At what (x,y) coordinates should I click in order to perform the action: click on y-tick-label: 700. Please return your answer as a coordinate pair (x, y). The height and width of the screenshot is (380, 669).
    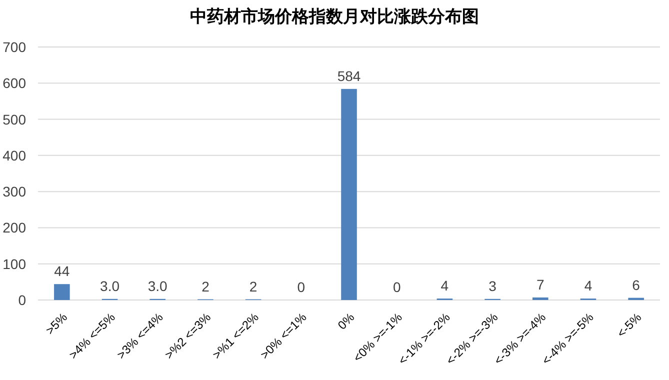
    Looking at the image, I should click on (14, 47).